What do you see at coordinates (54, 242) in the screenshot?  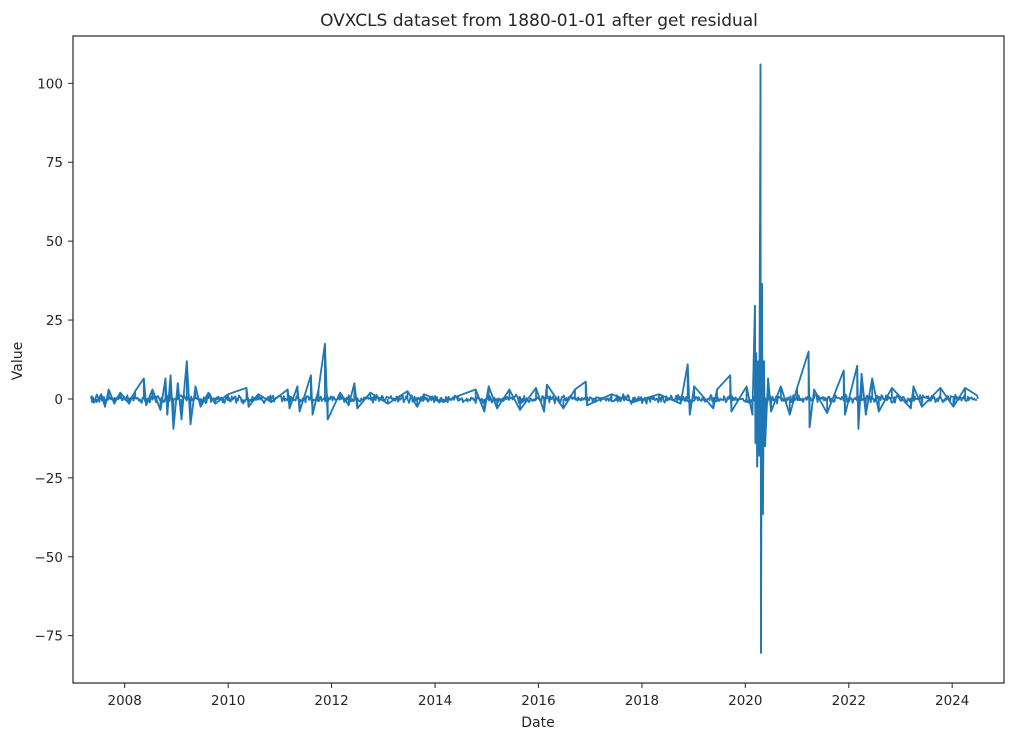 I see `y-tick-label: 50` at bounding box center [54, 242].